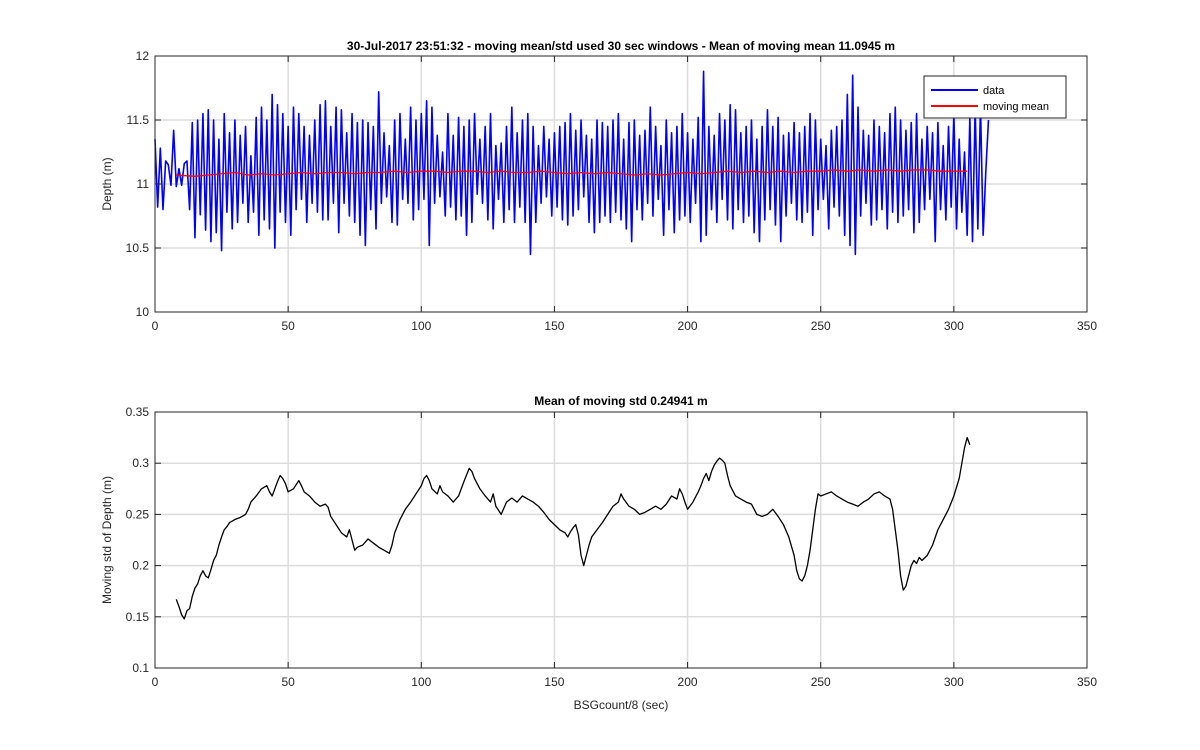  What do you see at coordinates (140, 463) in the screenshot?
I see `std-y-tick-label: 0.3` at bounding box center [140, 463].